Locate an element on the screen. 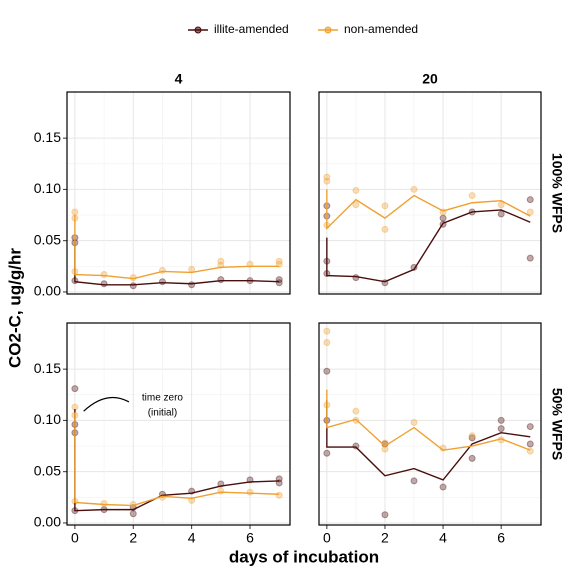 The width and height of the screenshot is (576, 576). annotation: (initial) is located at coordinates (162, 412).